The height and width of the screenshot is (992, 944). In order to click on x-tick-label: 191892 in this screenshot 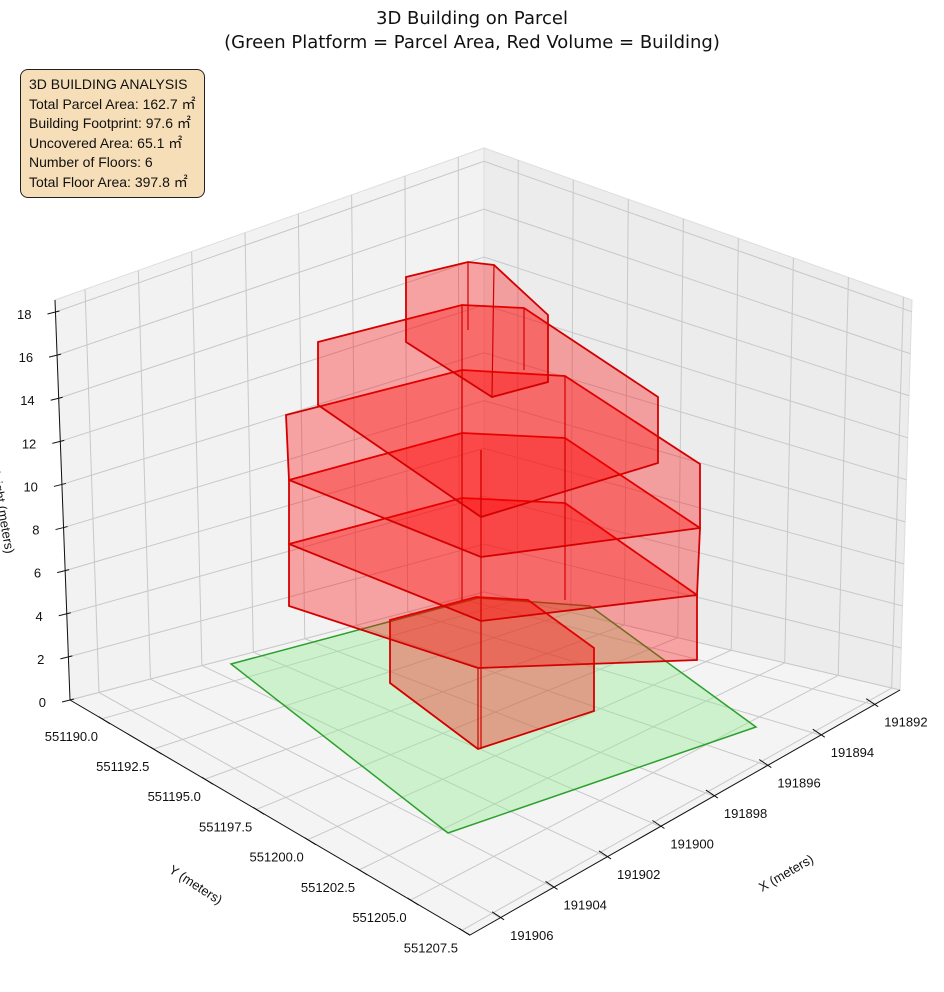, I will do `click(905, 722)`.